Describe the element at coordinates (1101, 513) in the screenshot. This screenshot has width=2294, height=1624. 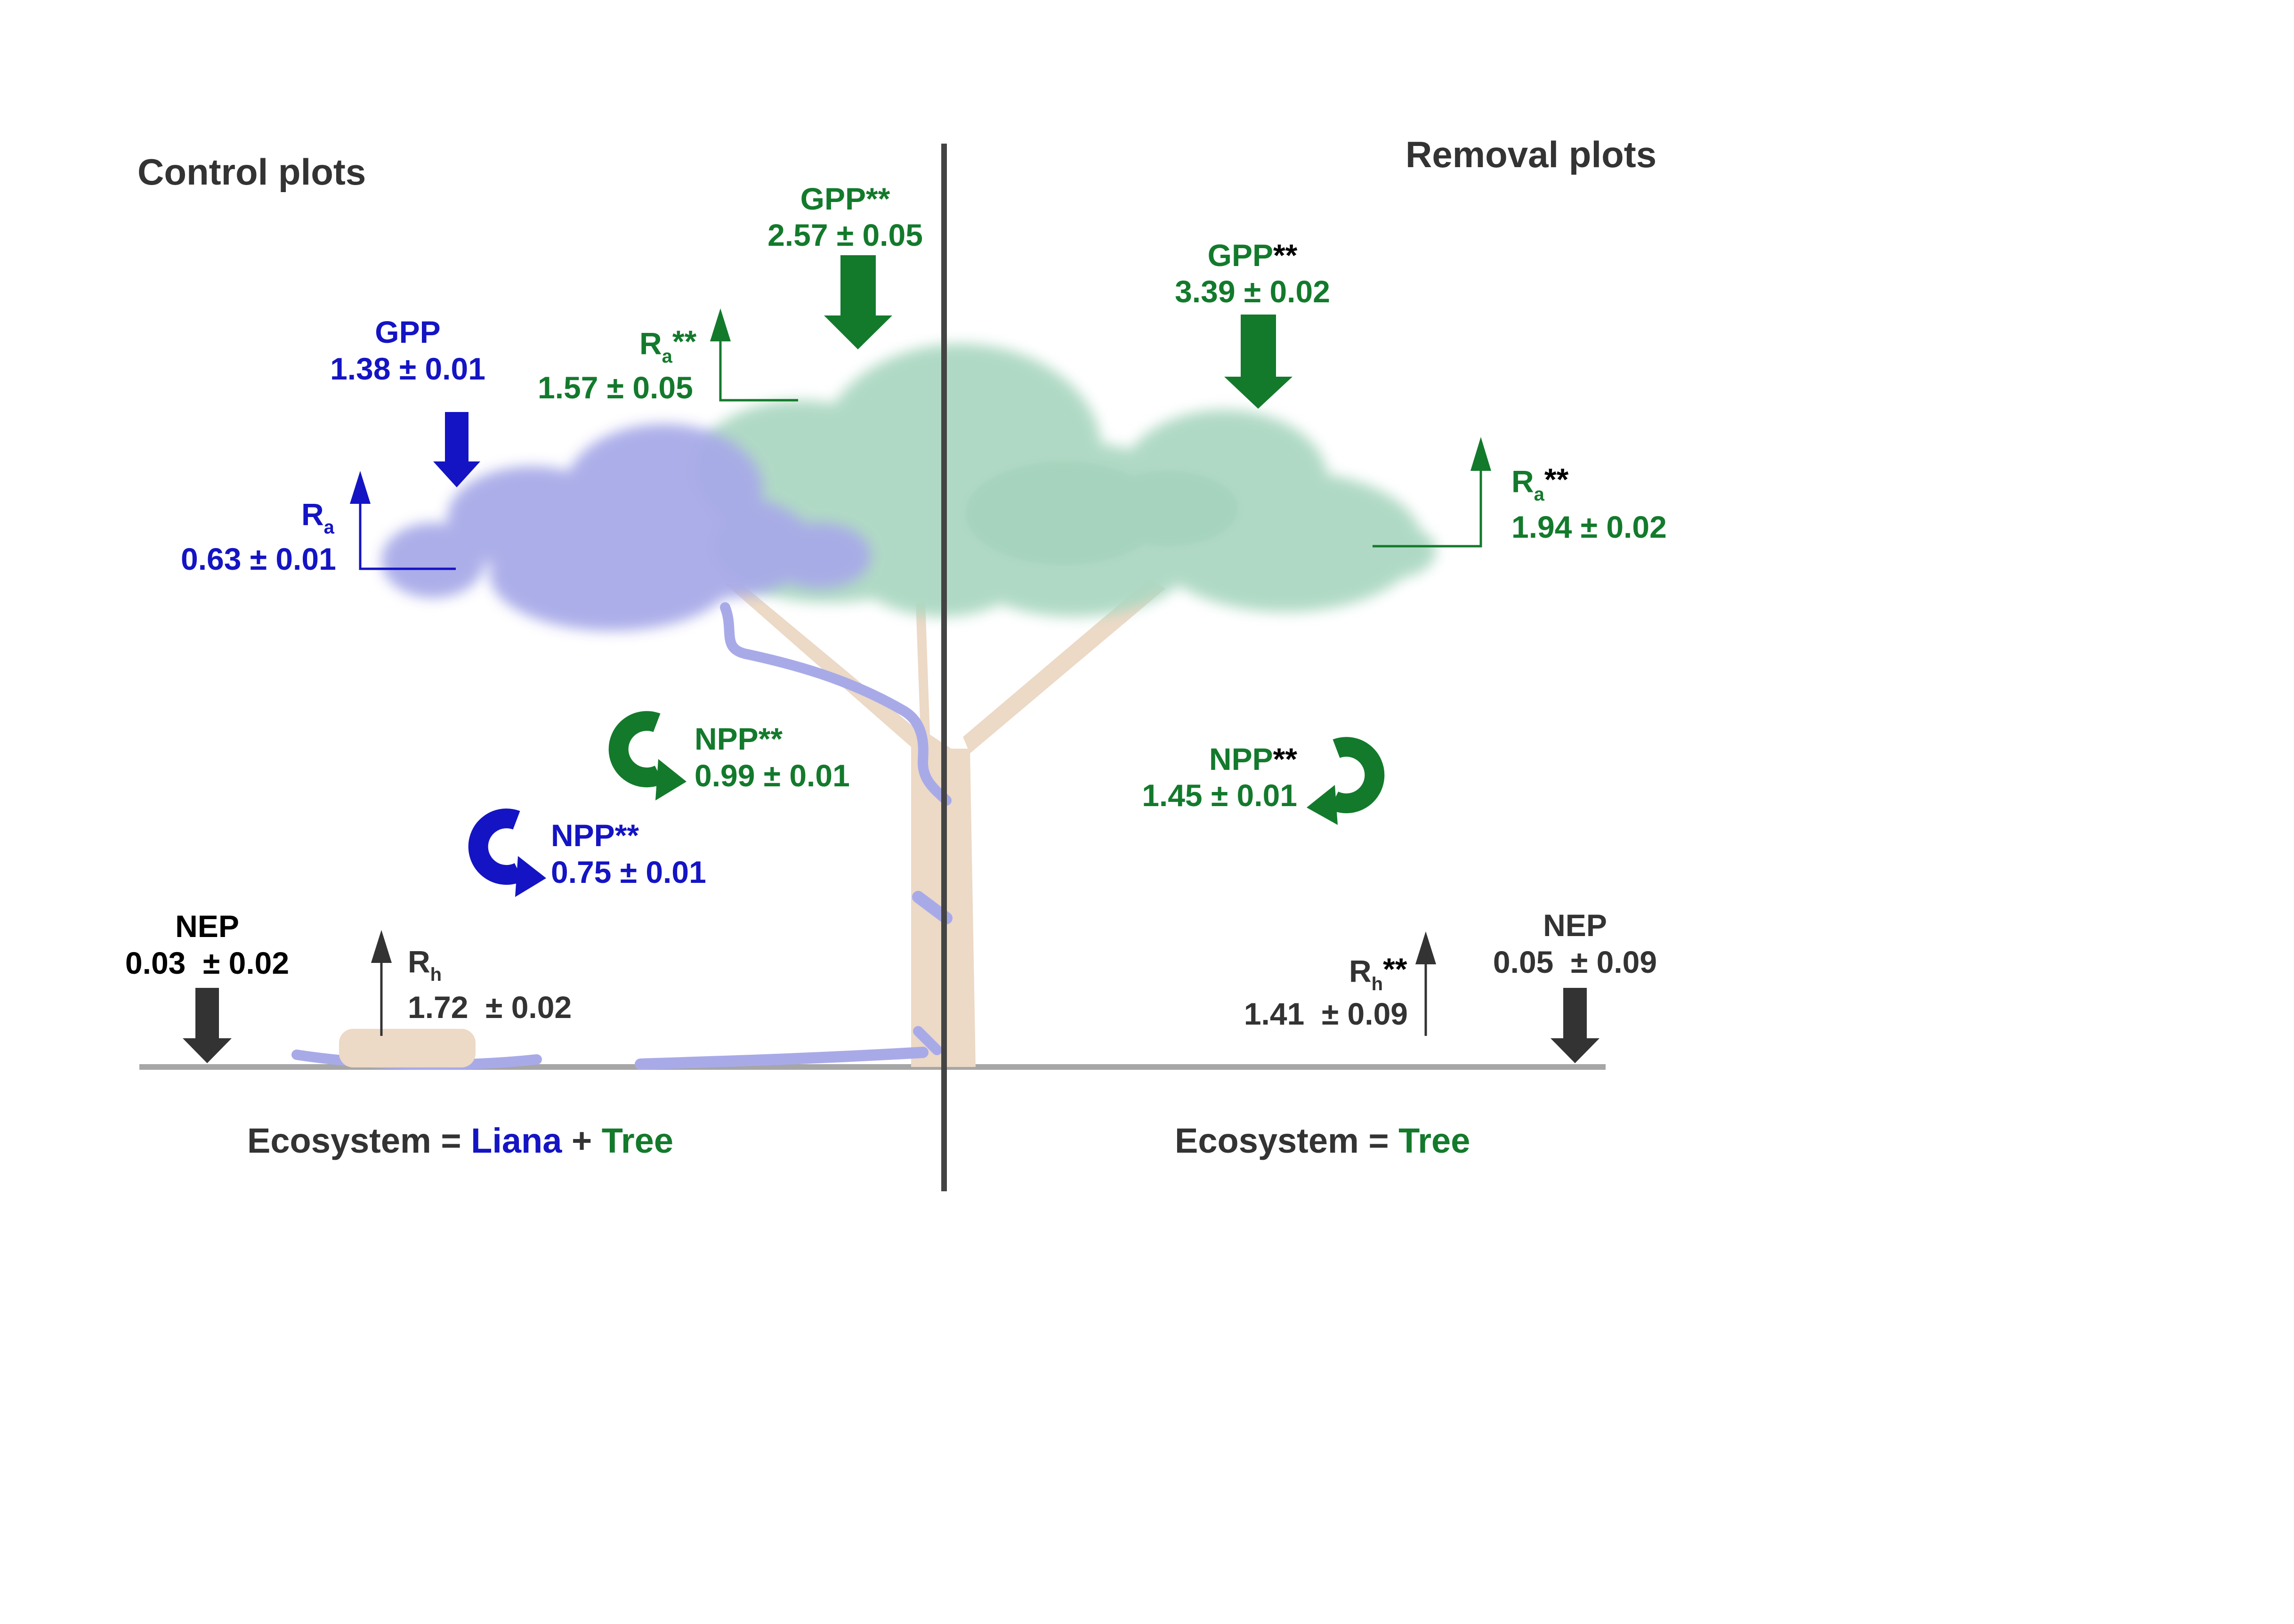
I see `tree-canopy-shade` at that location.